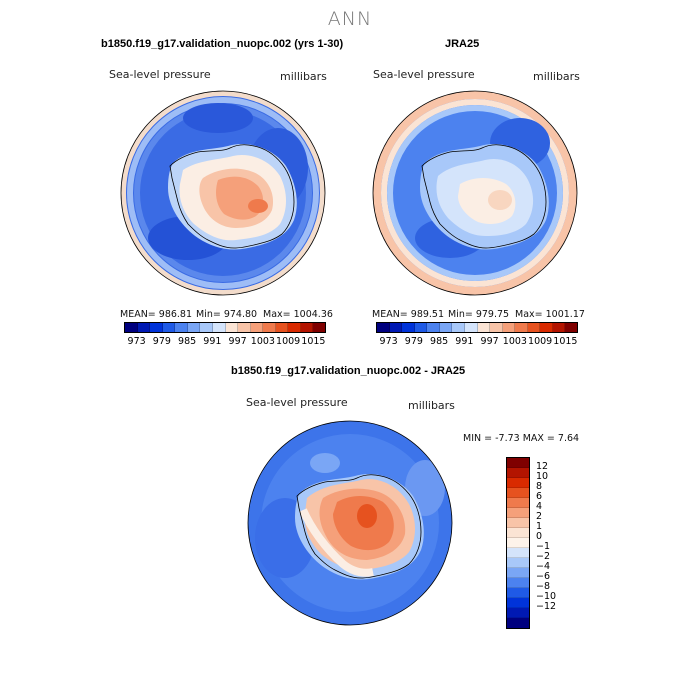  What do you see at coordinates (543, 556) in the screenshot?
I see `colorbar-tick-label: −2` at bounding box center [543, 556].